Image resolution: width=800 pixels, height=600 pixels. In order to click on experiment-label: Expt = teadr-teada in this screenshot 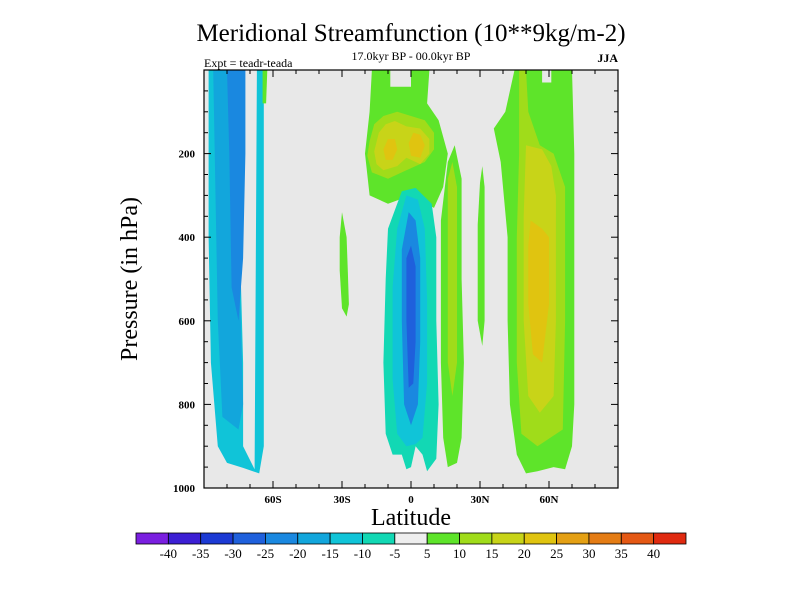, I will do `click(248, 63)`.